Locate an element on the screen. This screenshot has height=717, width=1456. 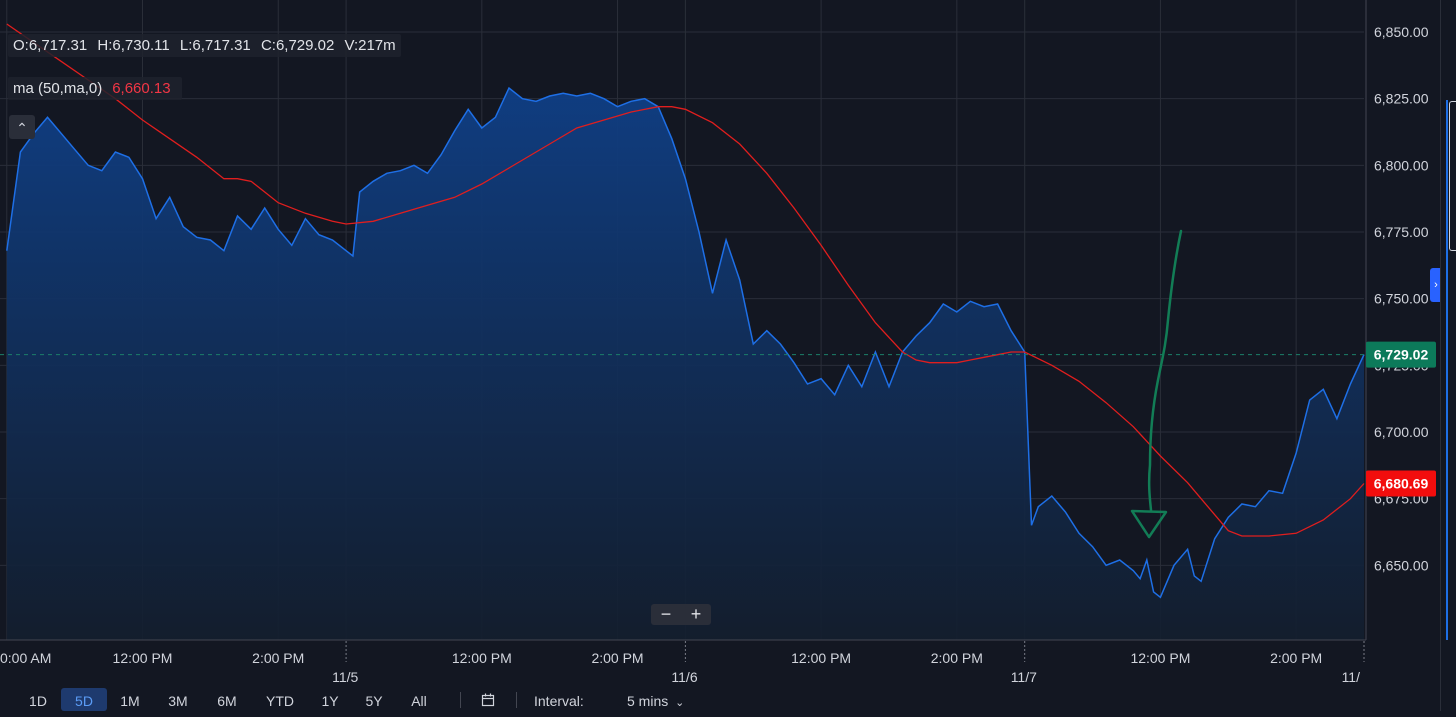
time-axis-day-label: 11/6 is located at coordinates (684, 677).